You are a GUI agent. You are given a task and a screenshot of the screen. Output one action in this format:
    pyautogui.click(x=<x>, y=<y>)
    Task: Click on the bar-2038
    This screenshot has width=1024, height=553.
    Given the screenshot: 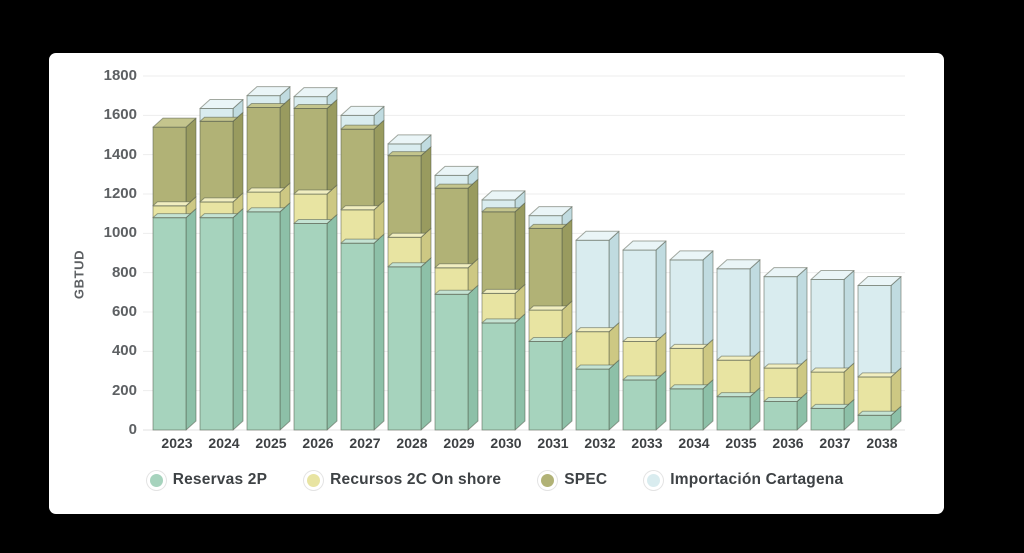 What is the action you would take?
    pyautogui.click(x=879, y=353)
    